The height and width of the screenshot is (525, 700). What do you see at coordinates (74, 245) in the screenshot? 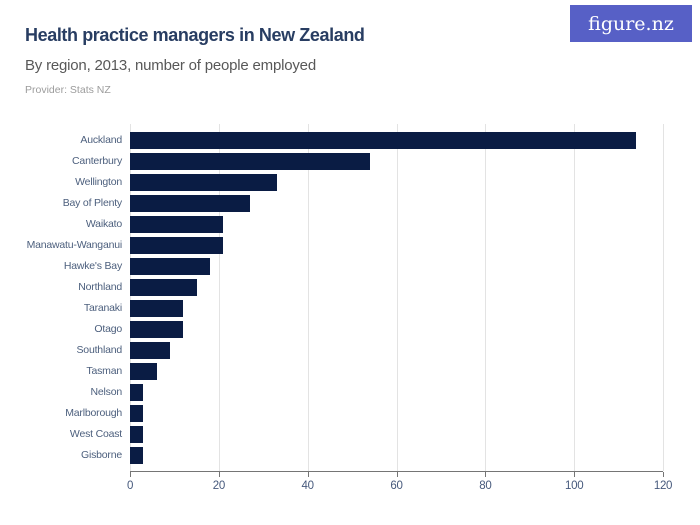
I see `category-label: Manawatu-Wanganui` at bounding box center [74, 245].